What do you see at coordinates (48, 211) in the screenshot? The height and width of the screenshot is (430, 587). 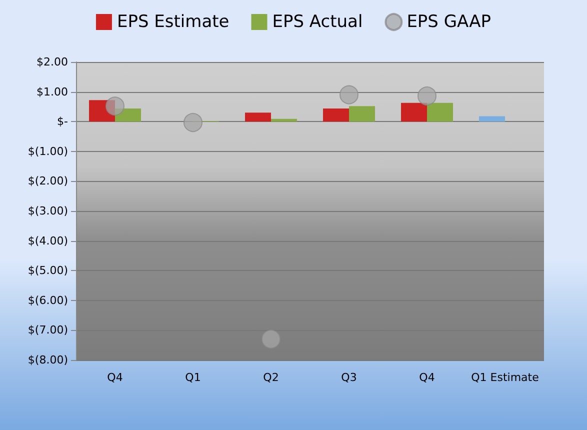 I see `y-tick-label: $(3.00)` at bounding box center [48, 211].